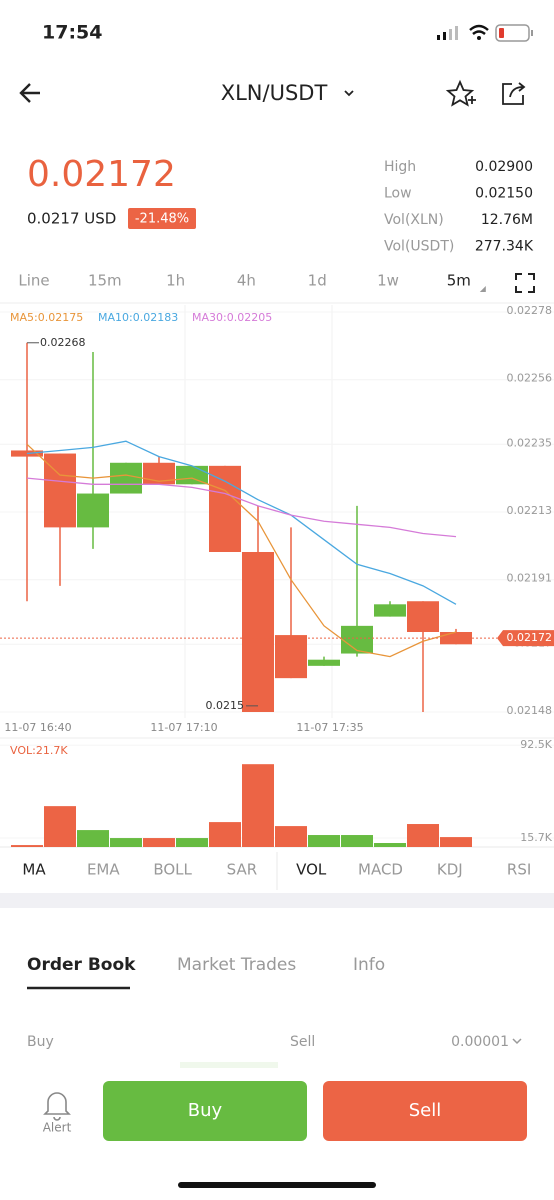 This screenshot has width=554, height=1200. What do you see at coordinates (46, 317) in the screenshot?
I see `legend-entry: MA5:0.02175` at bounding box center [46, 317].